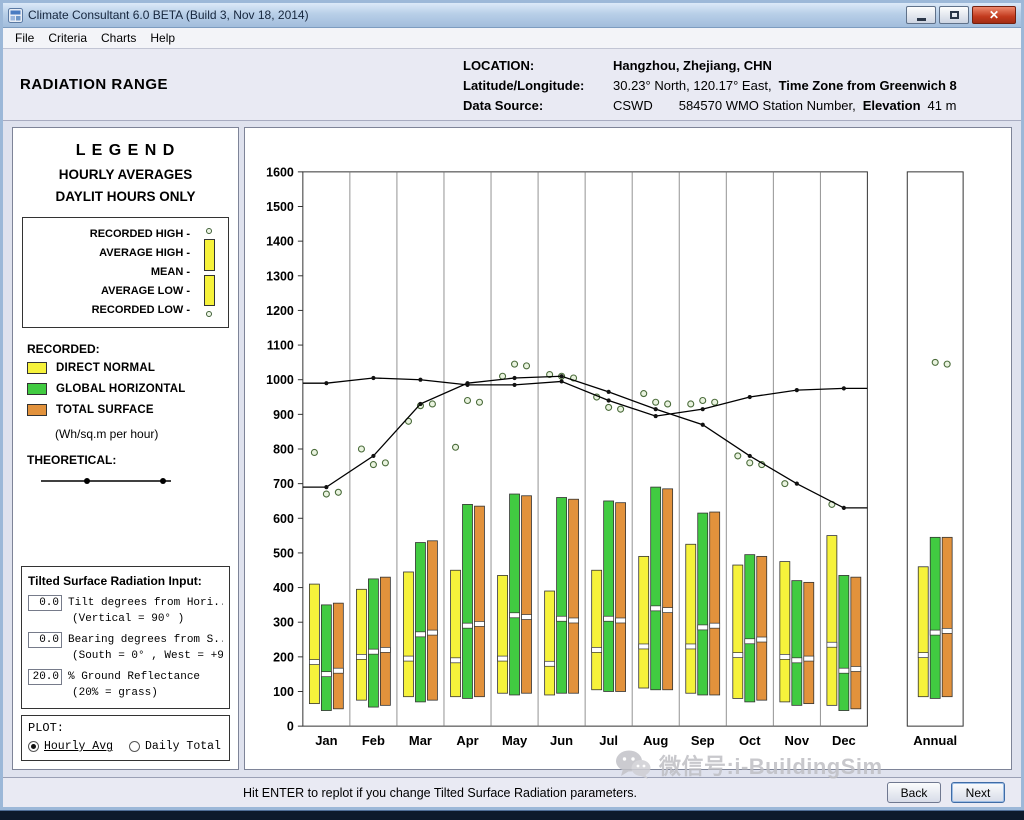 Image resolution: width=1024 pixels, height=820 pixels. Describe the element at coordinates (891, 105) in the screenshot. I see `elevation-label: Elevation` at that location.